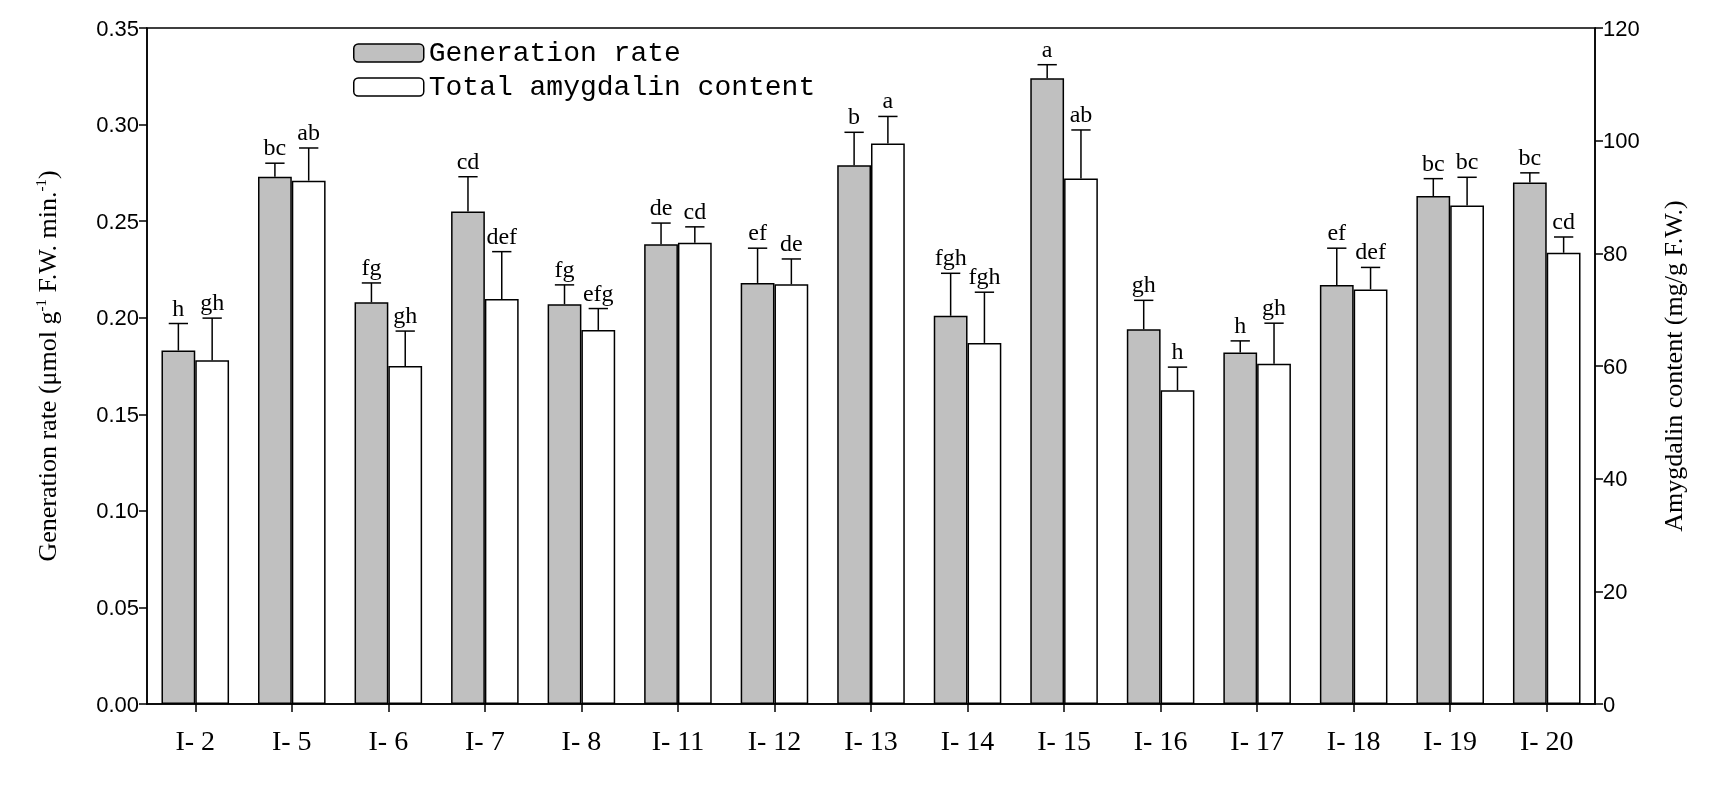  What do you see at coordinates (678, 740) in the screenshot?
I see `x-tick-label: I- 11` at bounding box center [678, 740].